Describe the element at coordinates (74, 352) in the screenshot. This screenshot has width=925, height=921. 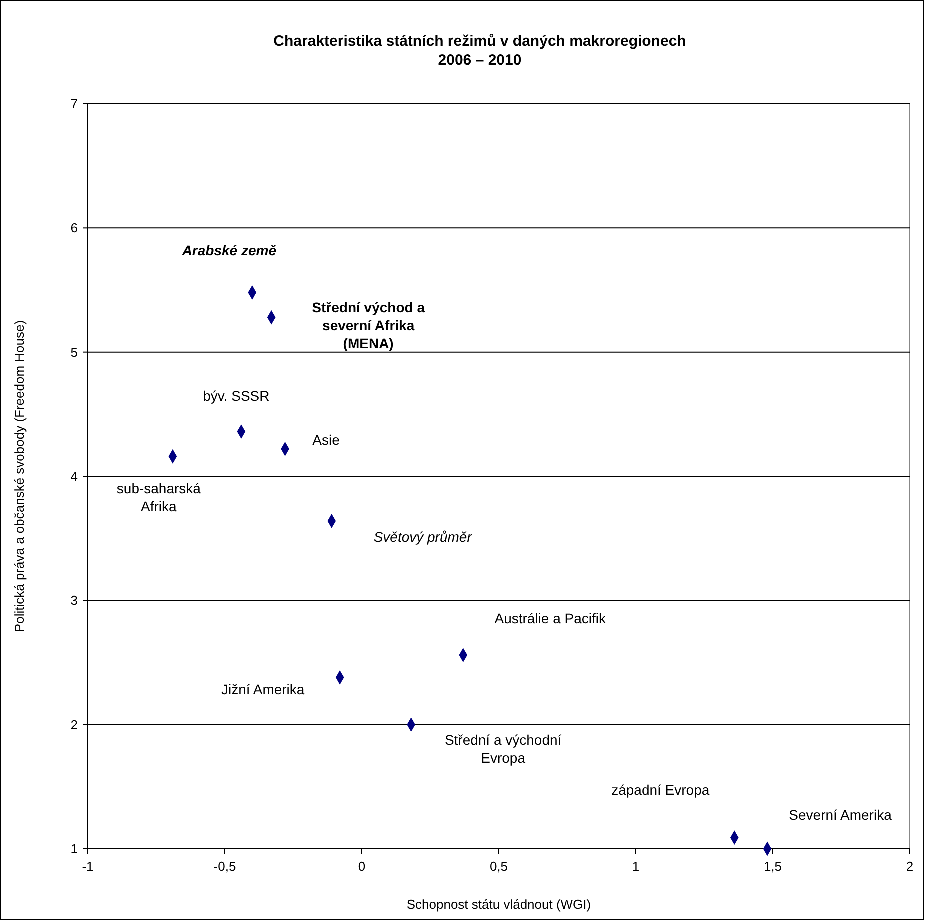
I see `y-tick-label: 5` at that location.